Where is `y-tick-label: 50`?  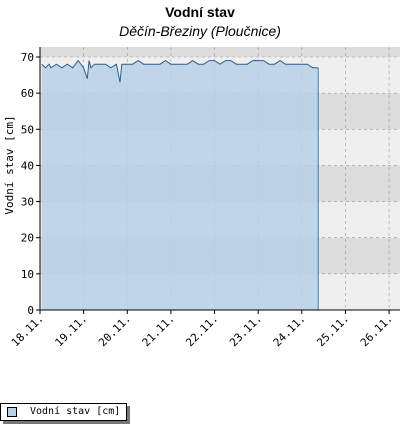 y-tick-label: 50 is located at coordinates (27, 129).